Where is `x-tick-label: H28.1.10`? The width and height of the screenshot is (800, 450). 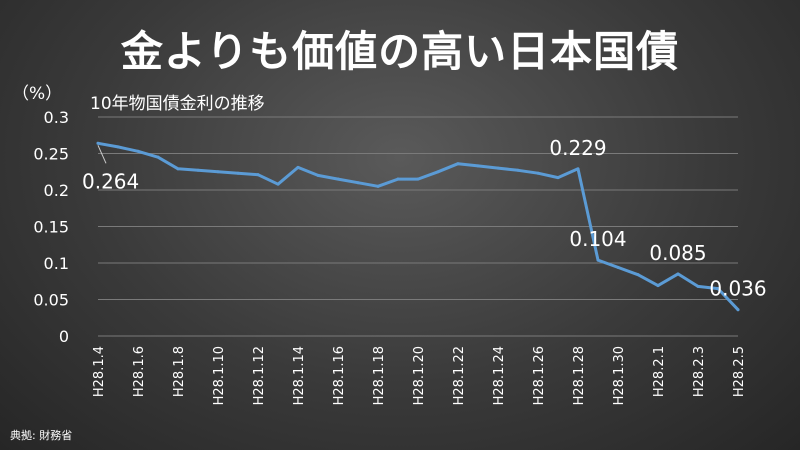
x-tick-label: H28.1.10 is located at coordinates (219, 375).